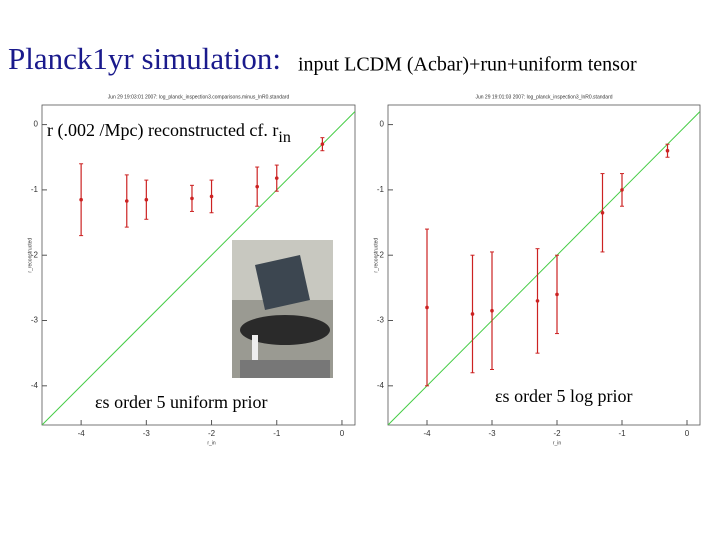 The width and height of the screenshot is (720, 540). I want to click on overlay-text: r (.002 /Mpc) reconstructed cf. rin, so click(169, 133).